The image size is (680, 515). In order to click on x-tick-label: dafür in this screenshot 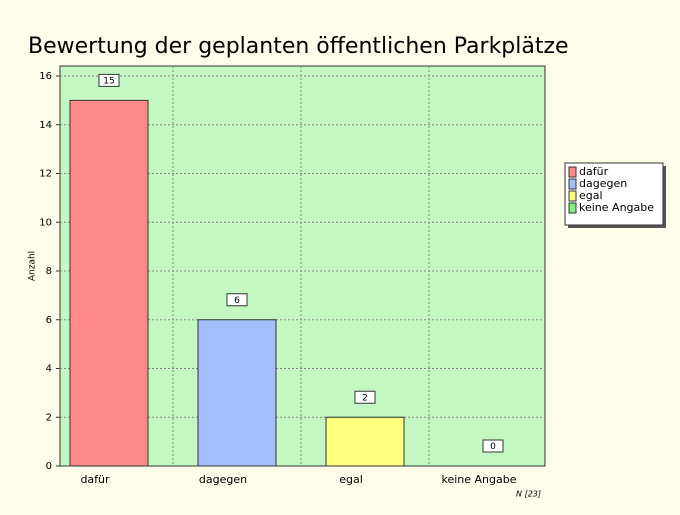, I will do `click(95, 479)`.